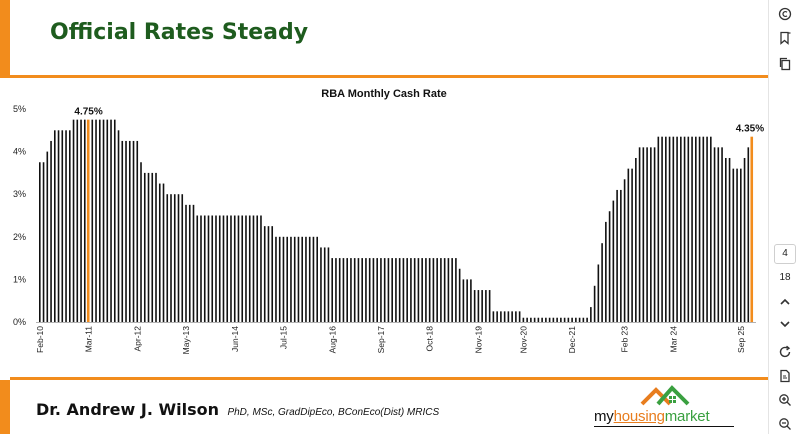  I want to click on page-title: Official Rates Steady, so click(179, 32).